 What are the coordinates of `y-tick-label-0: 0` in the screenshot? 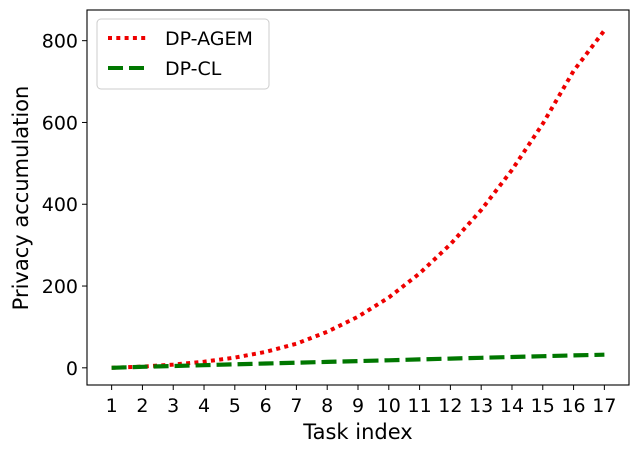 It's located at (72, 369).